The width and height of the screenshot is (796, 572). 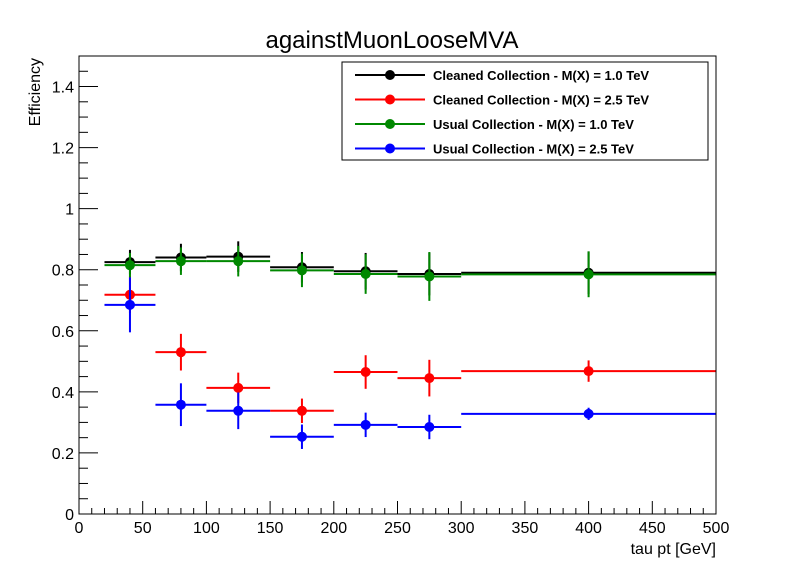 What do you see at coordinates (270, 528) in the screenshot?
I see `x-tick-label: 150` at bounding box center [270, 528].